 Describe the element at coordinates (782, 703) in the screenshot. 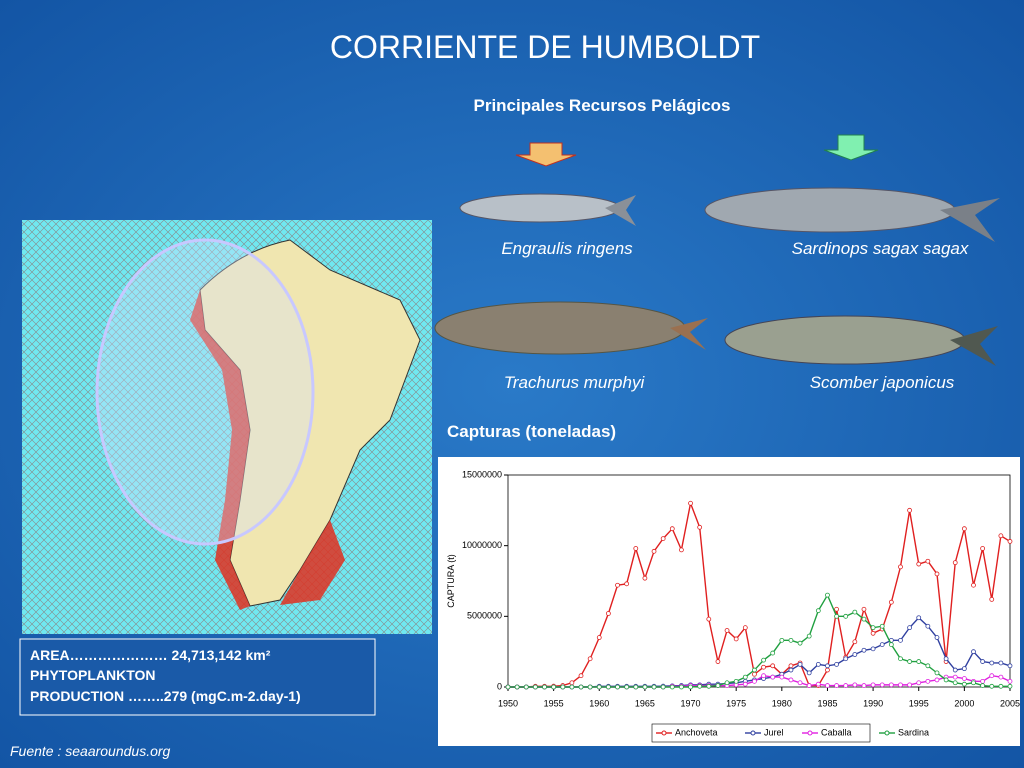

I see `x-tick-label: 1980` at that location.